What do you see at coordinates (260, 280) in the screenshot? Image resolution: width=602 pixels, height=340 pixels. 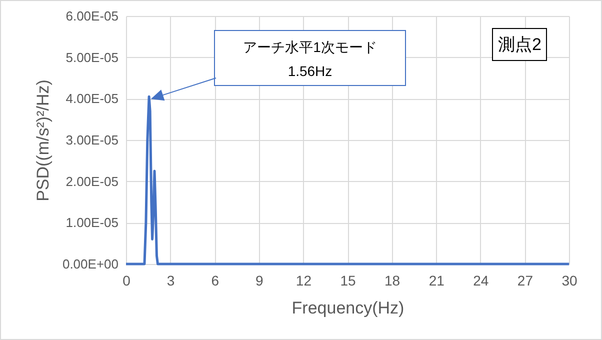 I see `x-tick-label: 9` at bounding box center [260, 280].